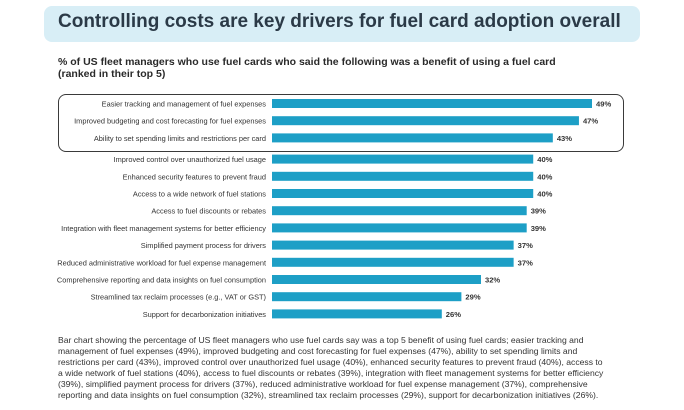  What do you see at coordinates (492, 280) in the screenshot?
I see `value-label: 32%` at bounding box center [492, 280].